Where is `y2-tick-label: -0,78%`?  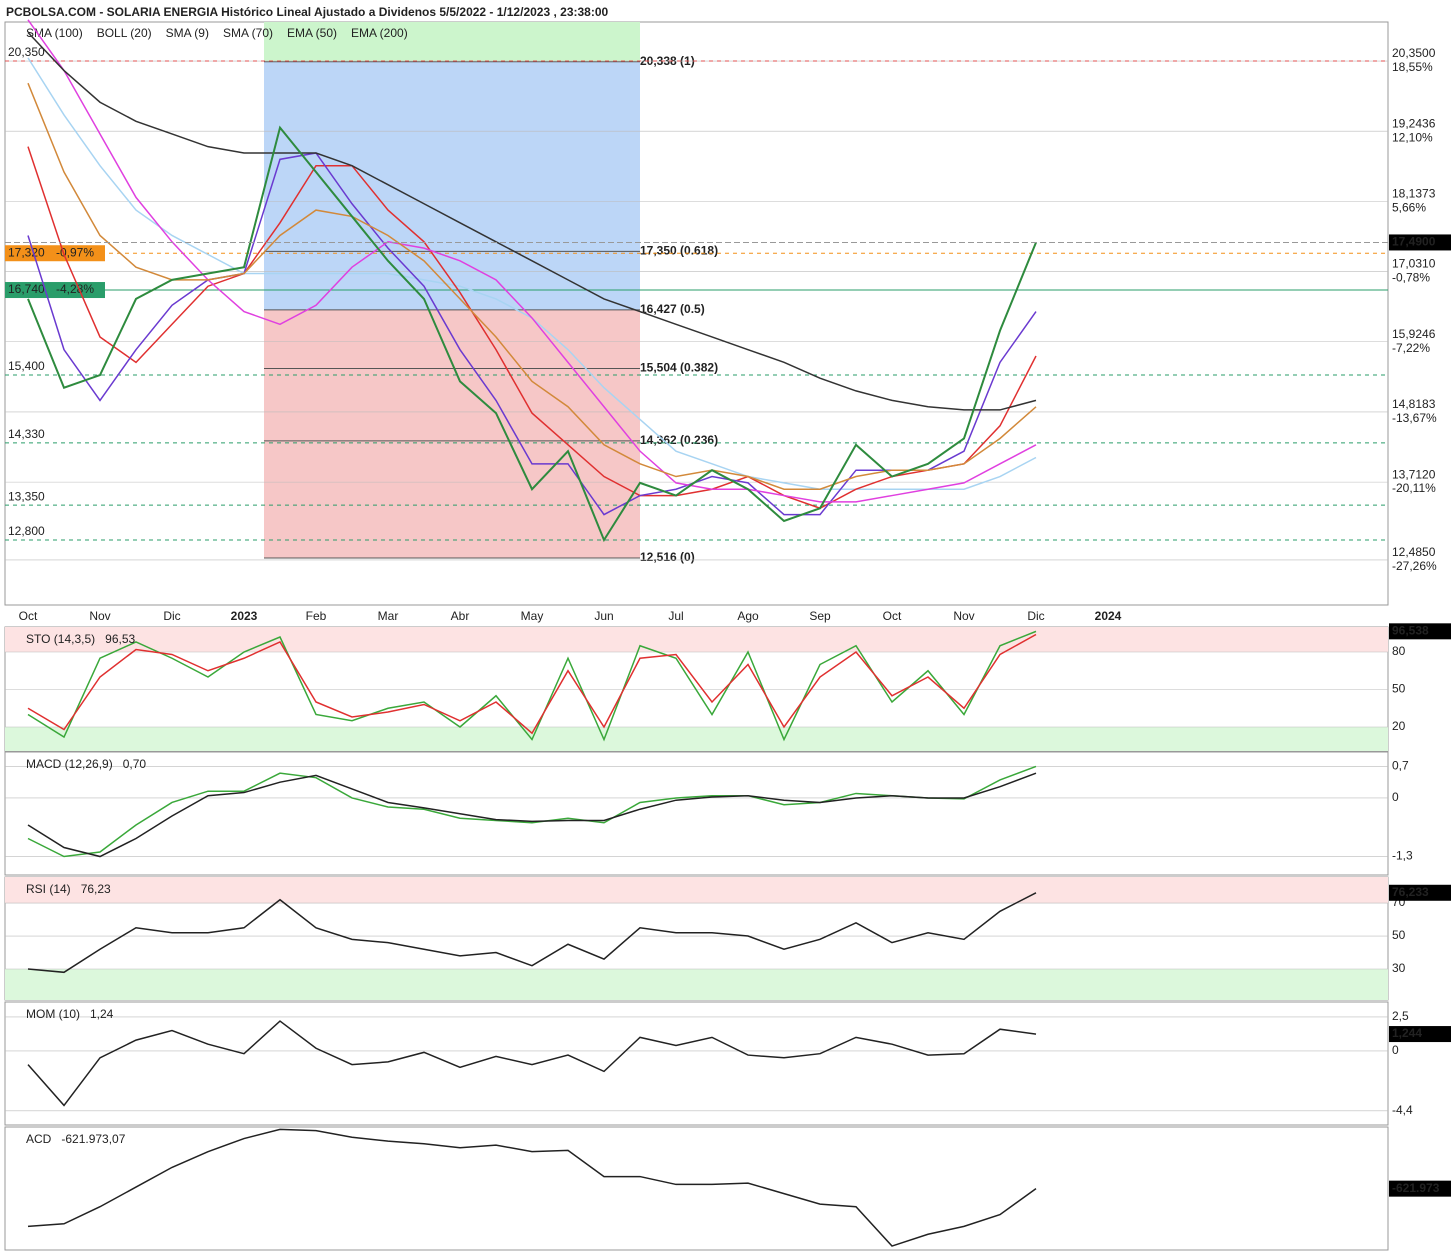 y2-tick-label: -0,78% is located at coordinates (1411, 278).